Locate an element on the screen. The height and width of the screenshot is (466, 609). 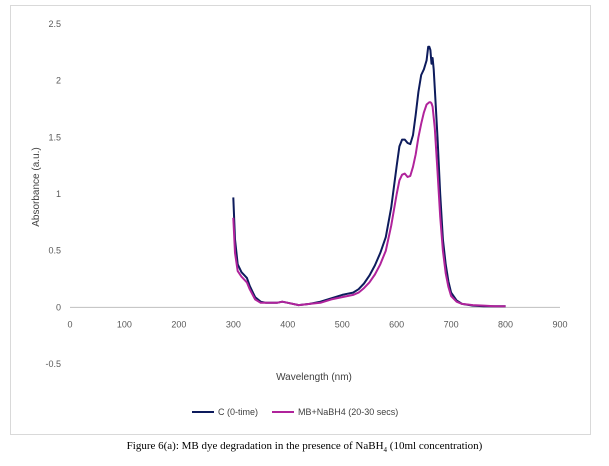
y-tick-label: -0.5 is located at coordinates (53, 364).